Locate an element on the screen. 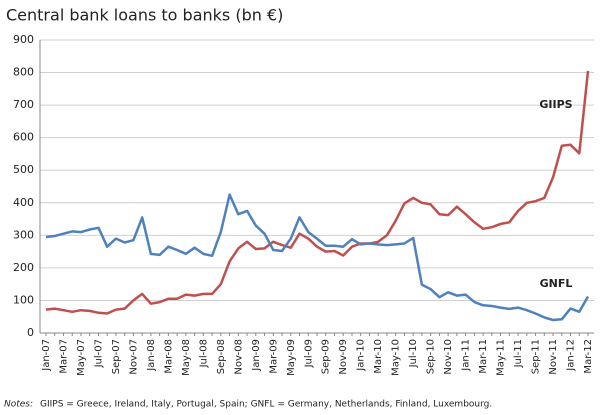 This screenshot has height=415, width=600. x-tick-label: Nov-11 is located at coordinates (553, 357).